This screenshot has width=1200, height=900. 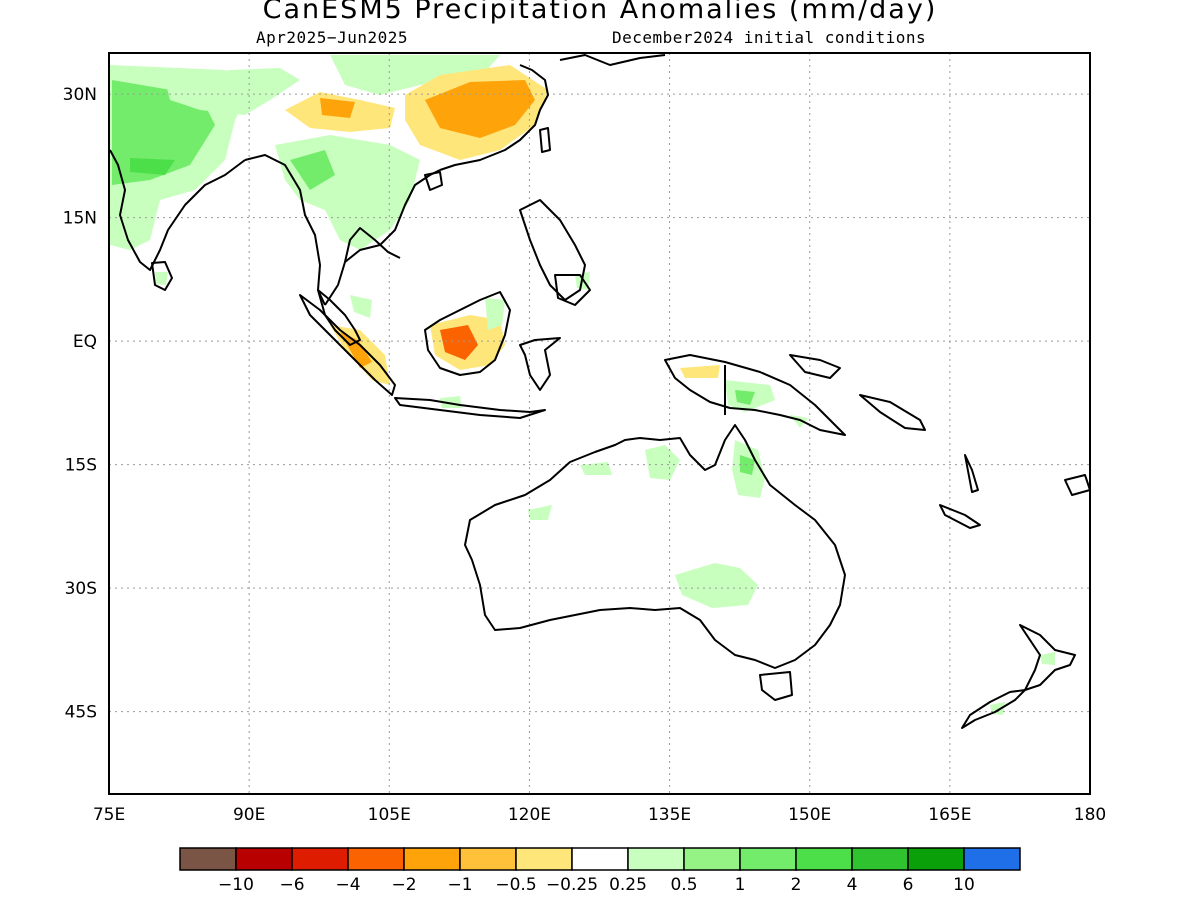 I want to click on lon-tick-label: 120E, so click(x=529, y=815).